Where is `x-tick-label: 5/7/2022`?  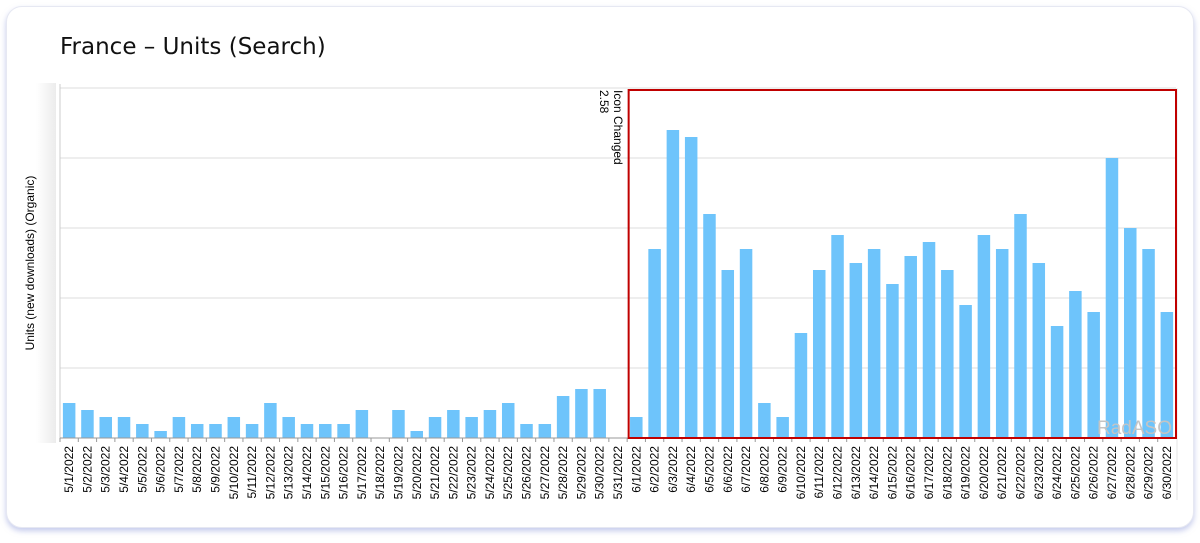
x-tick-label: 5/7/2022 is located at coordinates (179, 469).